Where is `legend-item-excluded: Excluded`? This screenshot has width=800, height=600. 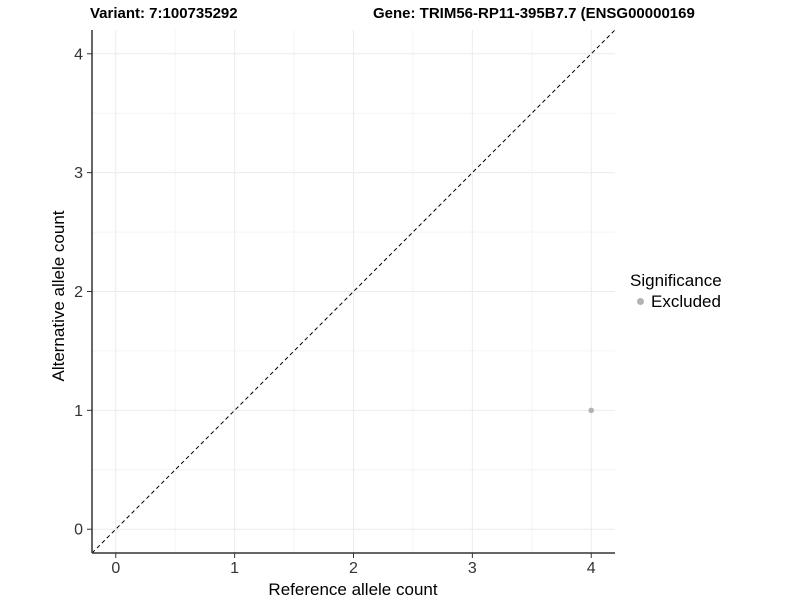 legend-item-excluded: Excluded is located at coordinates (676, 301).